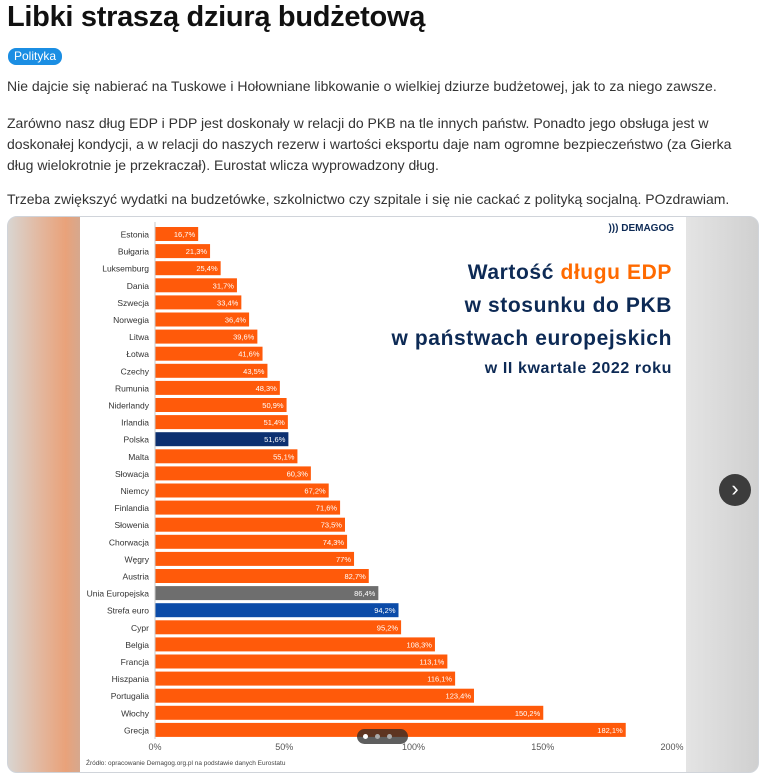  I want to click on chart-title-line: w stosunku do PKB, so click(568, 305).